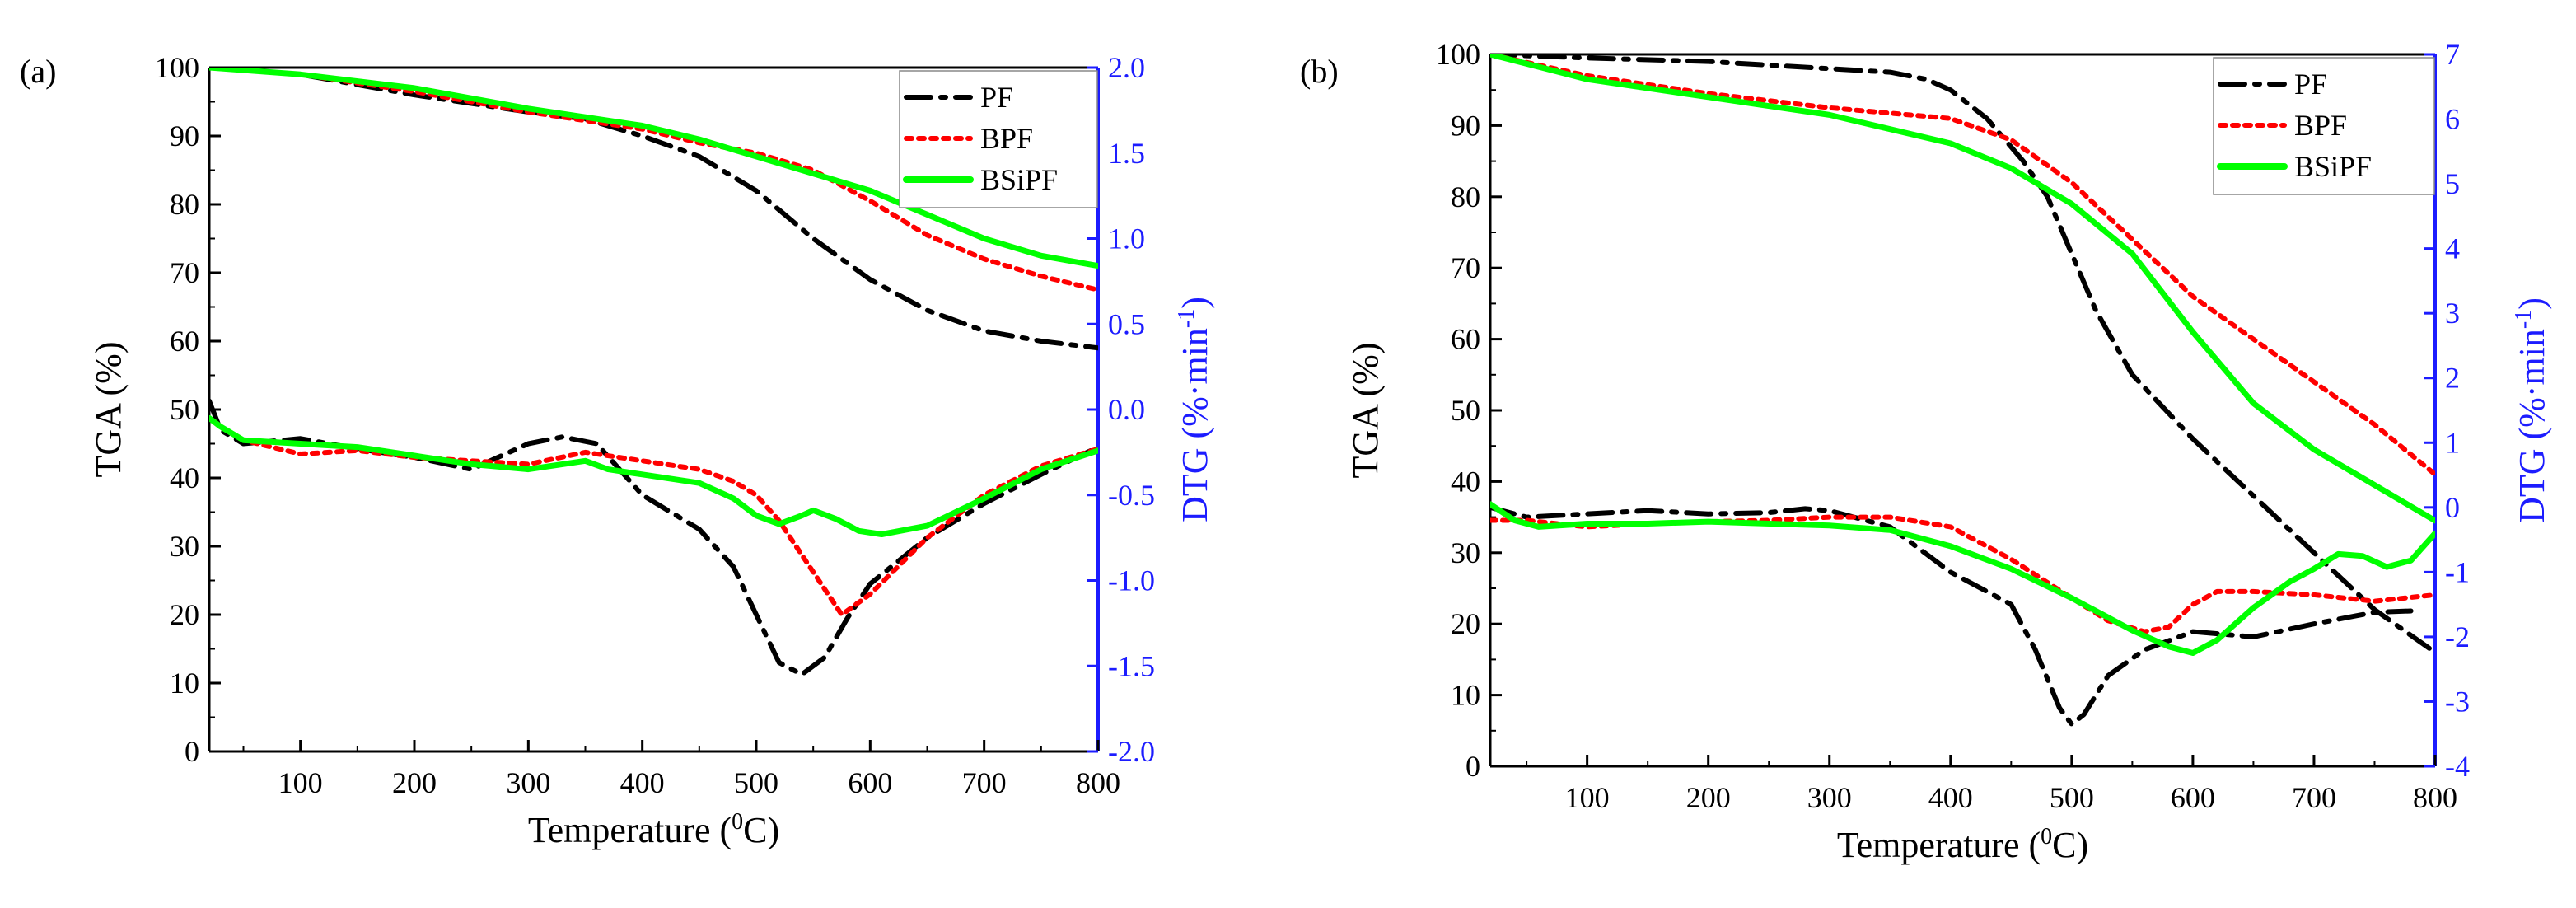 This screenshot has width=2576, height=908. Describe the element at coordinates (1126, 153) in the screenshot. I see `y-right-tick-label: 1.5` at that location.